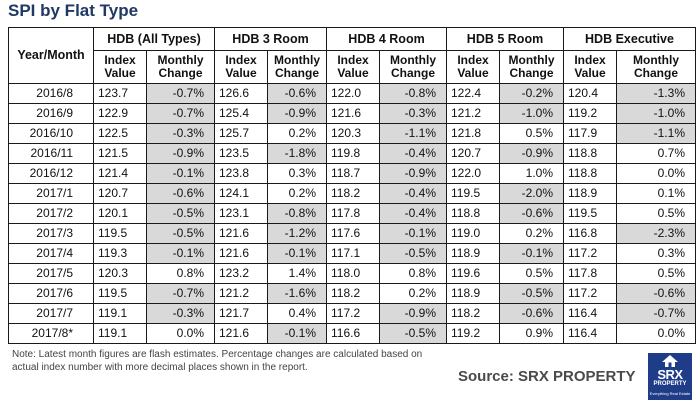 The width and height of the screenshot is (700, 405). Describe the element at coordinates (51, 133) in the screenshot. I see `year-month-cell: 2016/10` at that location.